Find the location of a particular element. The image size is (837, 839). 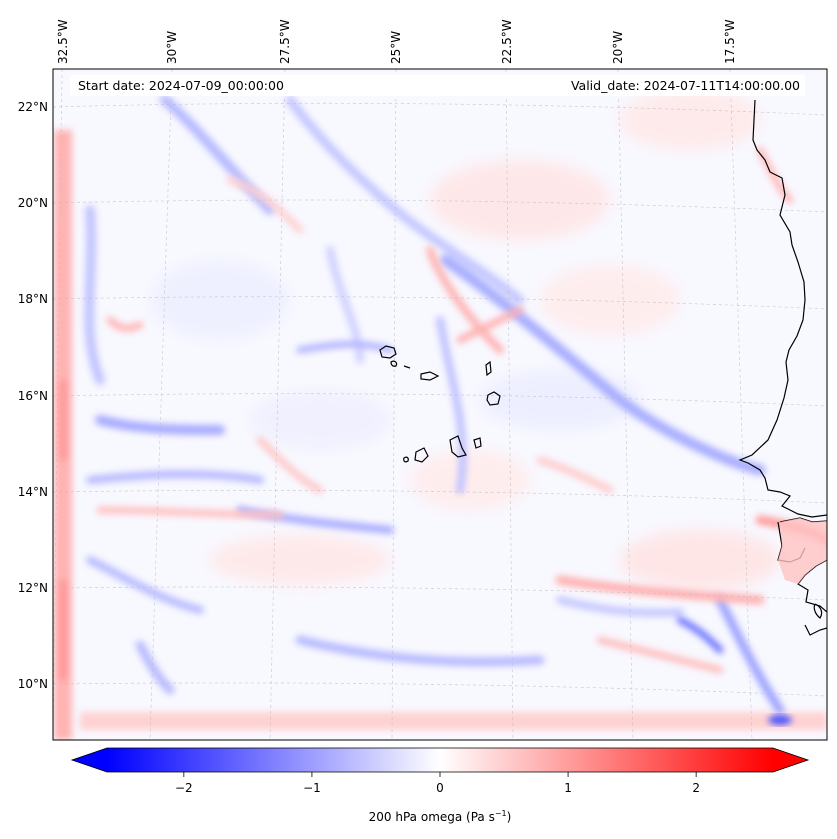

colorbar-max-extend is located at coordinates (790, 760).